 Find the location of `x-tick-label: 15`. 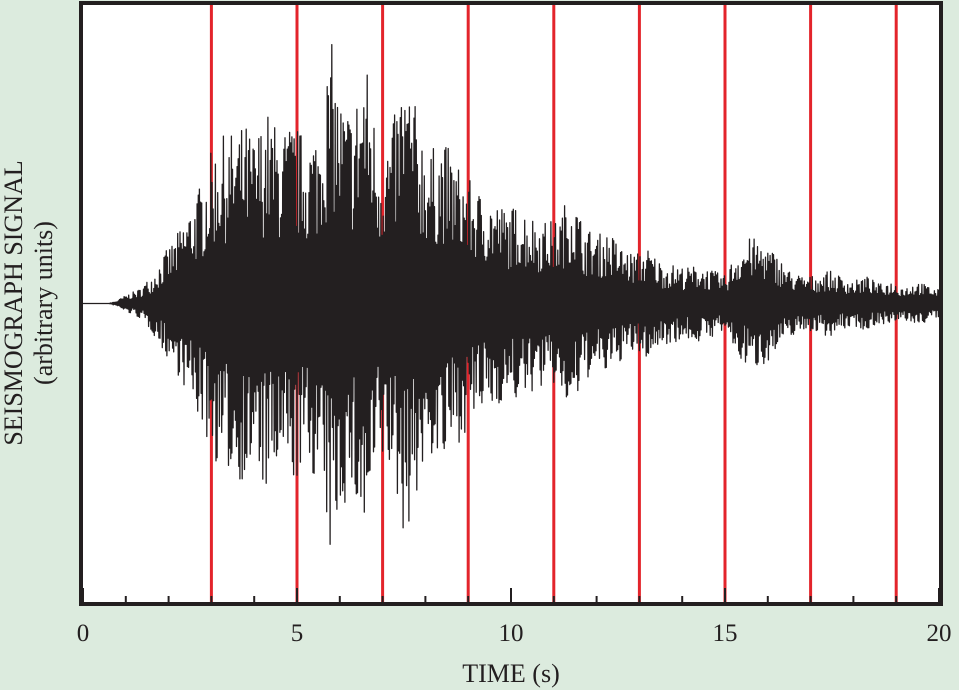

x-tick-label: 15 is located at coordinates (725, 633).